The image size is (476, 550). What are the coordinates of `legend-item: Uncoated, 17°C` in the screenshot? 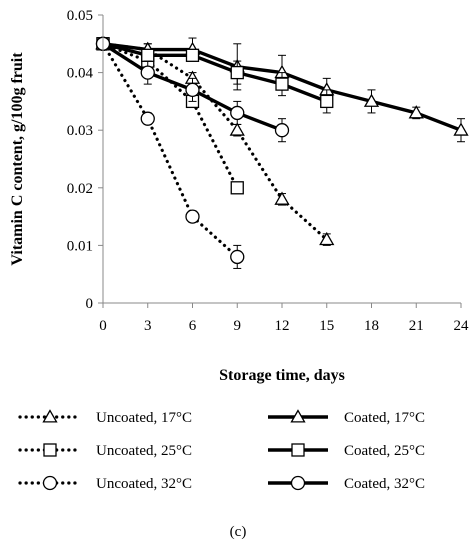 It's located at (105, 417).